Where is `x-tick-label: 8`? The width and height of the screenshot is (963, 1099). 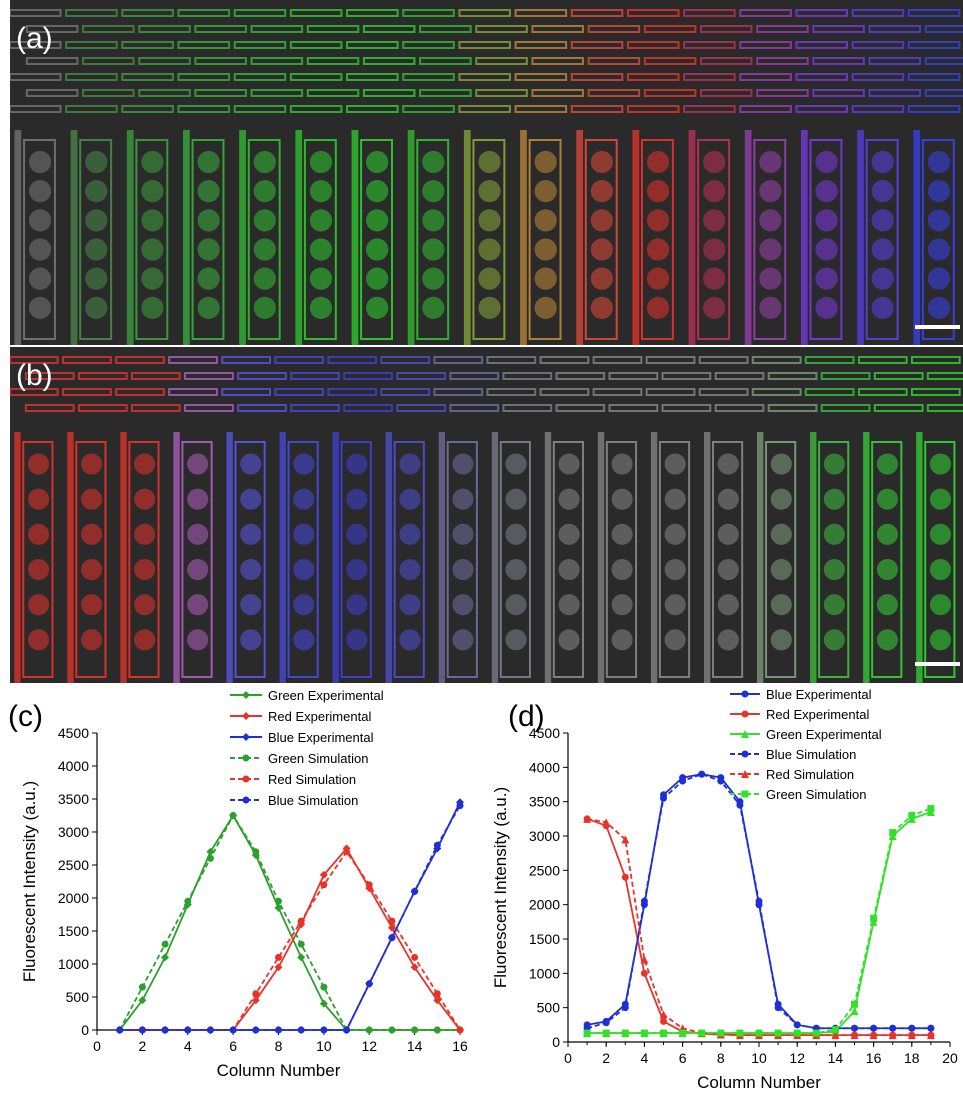
x-tick-label: 8 is located at coordinates (721, 1058).